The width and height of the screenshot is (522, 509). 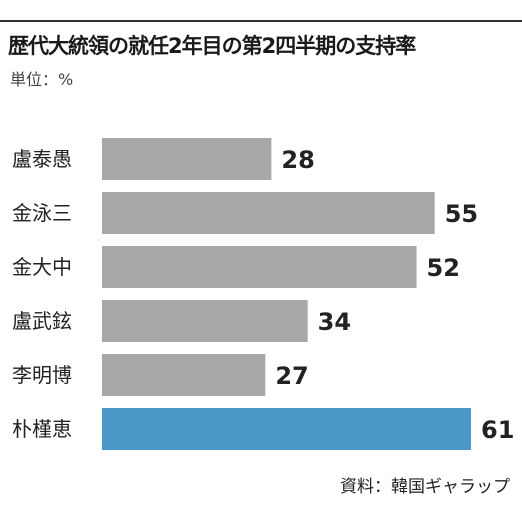 I want to click on value-label: 55, so click(x=461, y=214).